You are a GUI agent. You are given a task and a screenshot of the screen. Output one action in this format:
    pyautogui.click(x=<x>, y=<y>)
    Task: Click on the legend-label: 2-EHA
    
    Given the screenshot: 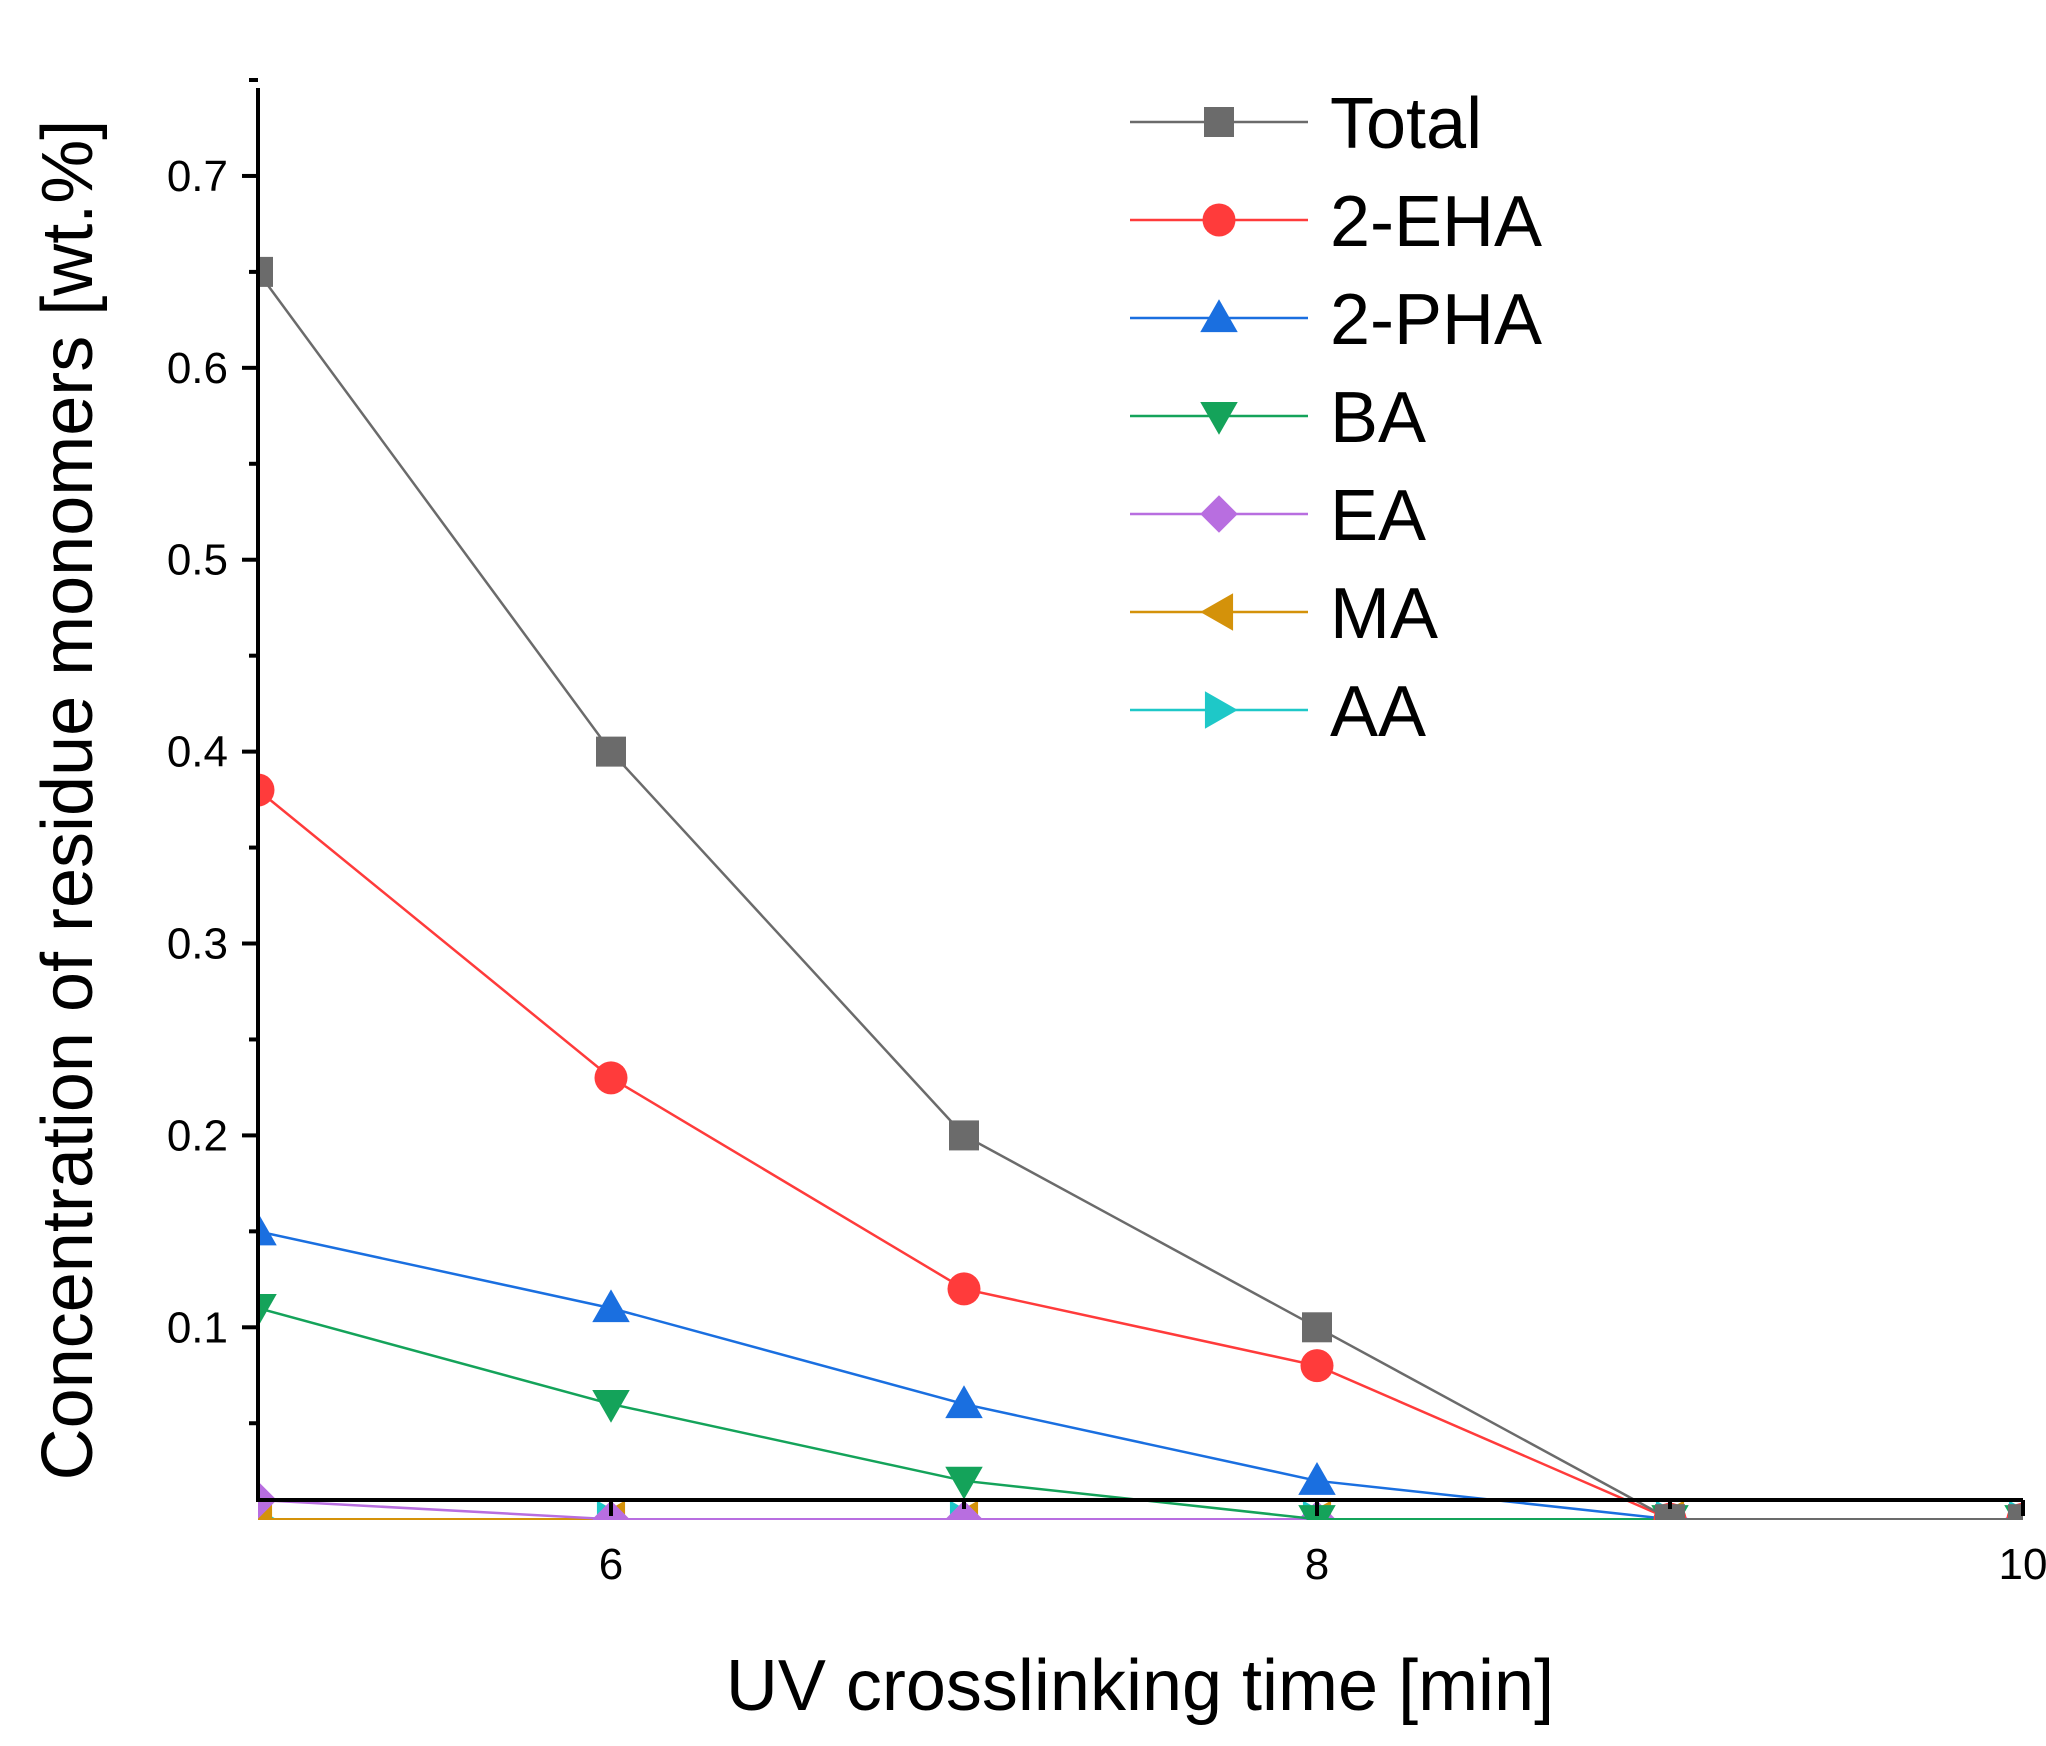 What is the action you would take?
    pyautogui.click(x=1436, y=222)
    